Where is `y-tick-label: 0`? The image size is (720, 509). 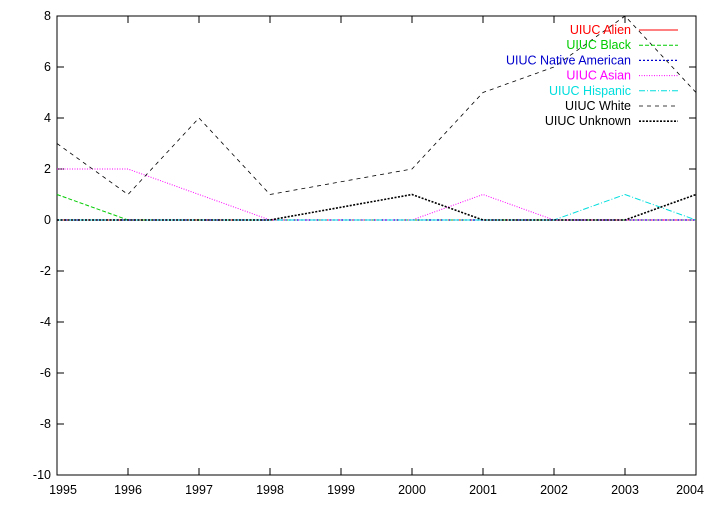 y-tick-label: 0 is located at coordinates (47, 220).